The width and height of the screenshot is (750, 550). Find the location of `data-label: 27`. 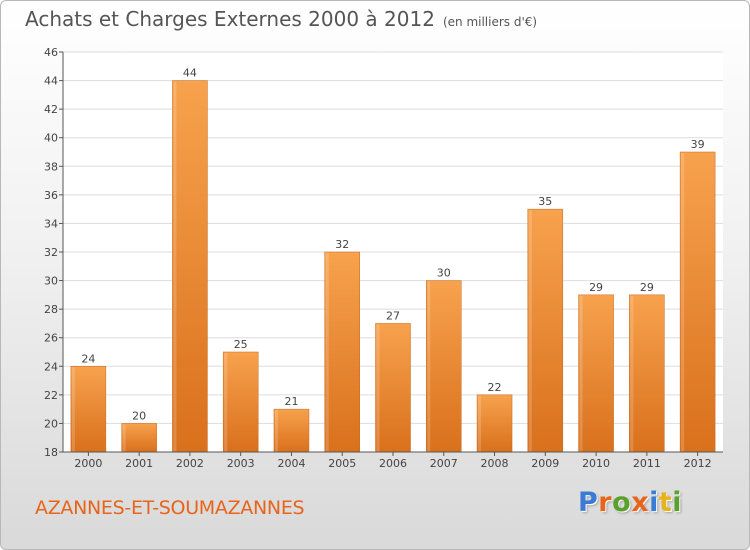

data-label: 27 is located at coordinates (393, 315).